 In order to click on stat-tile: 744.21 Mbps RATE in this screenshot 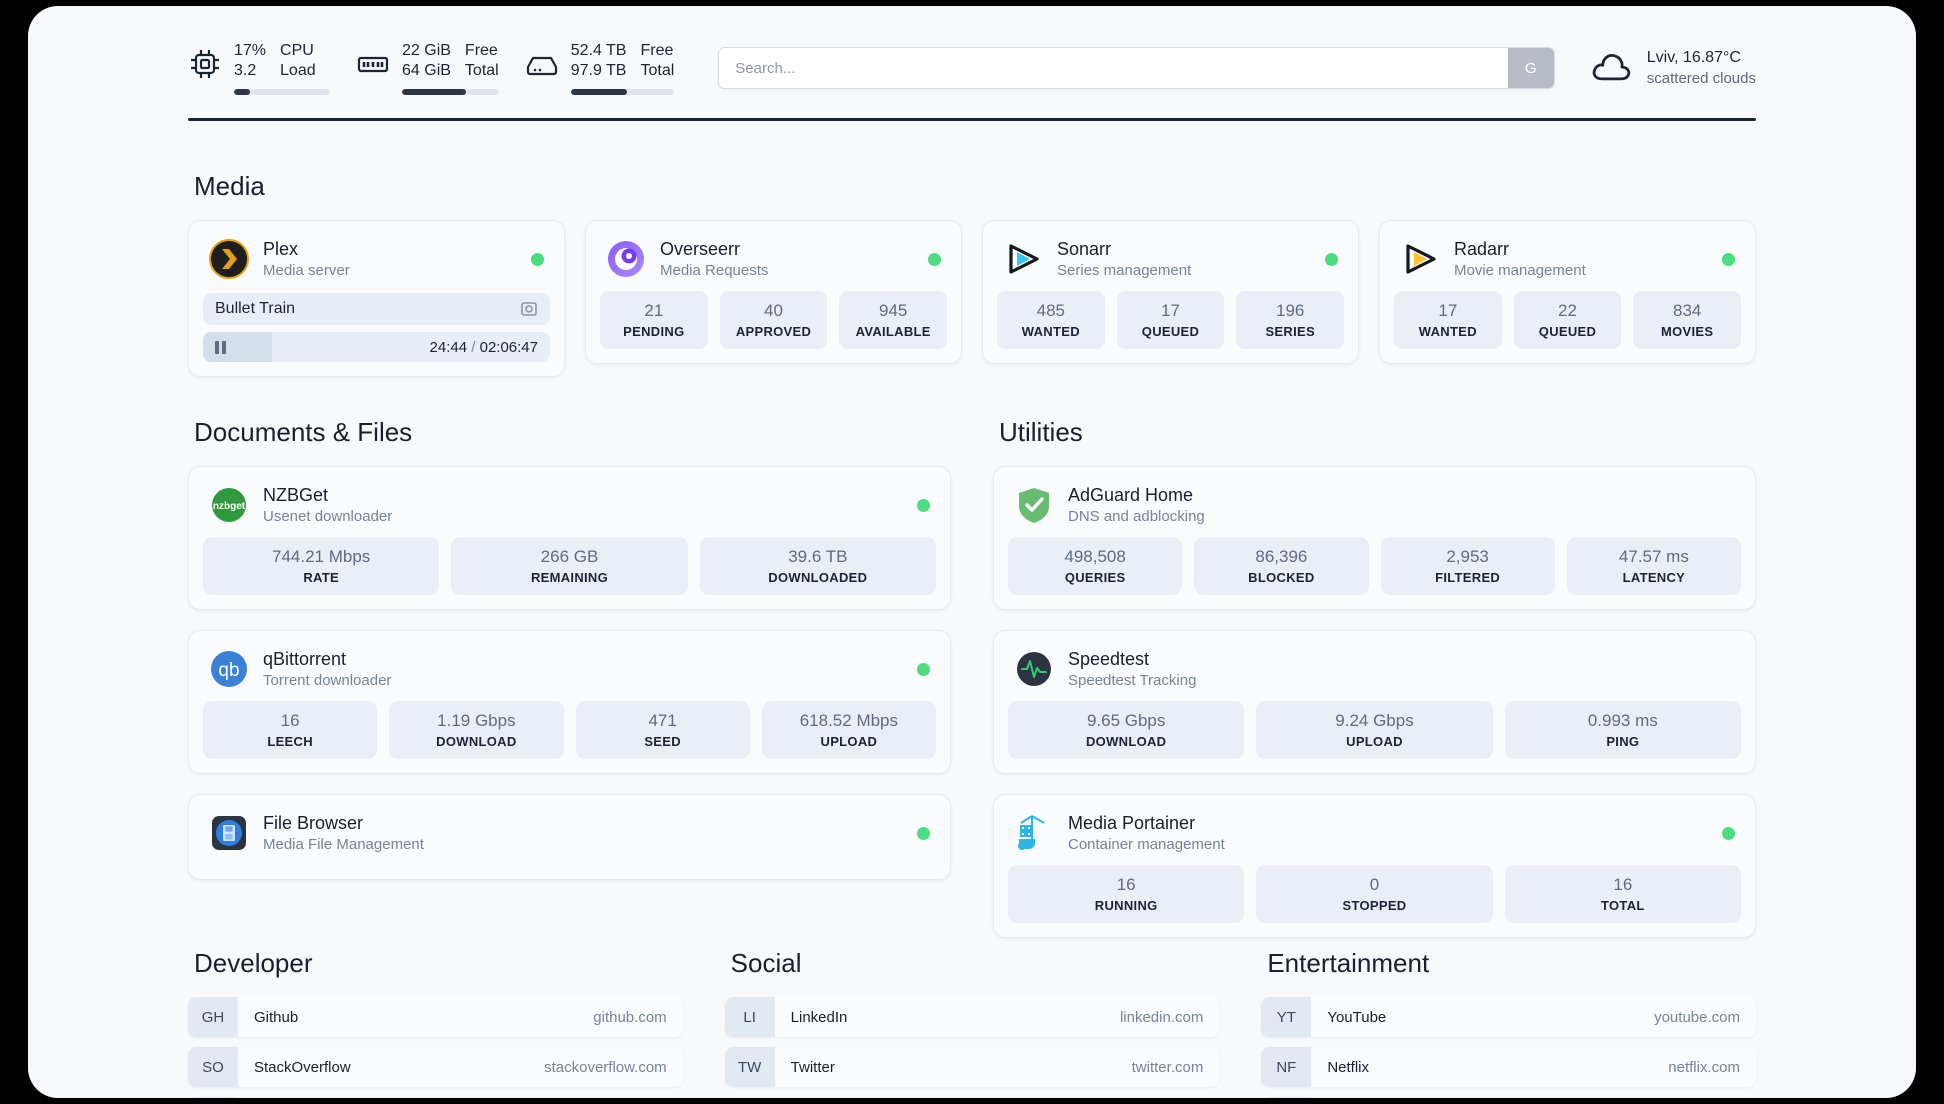, I will do `click(321, 566)`.